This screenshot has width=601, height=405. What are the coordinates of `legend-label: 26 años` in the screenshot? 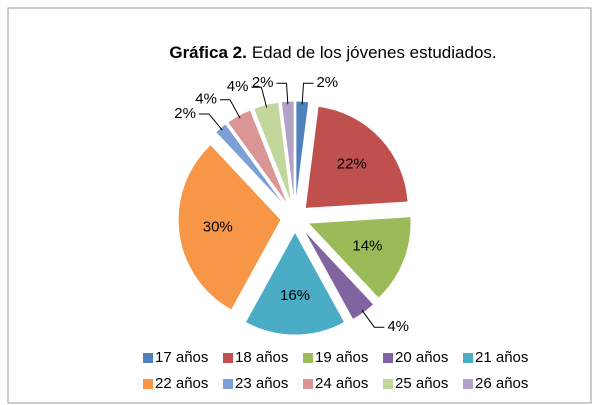 It's located at (501, 383).